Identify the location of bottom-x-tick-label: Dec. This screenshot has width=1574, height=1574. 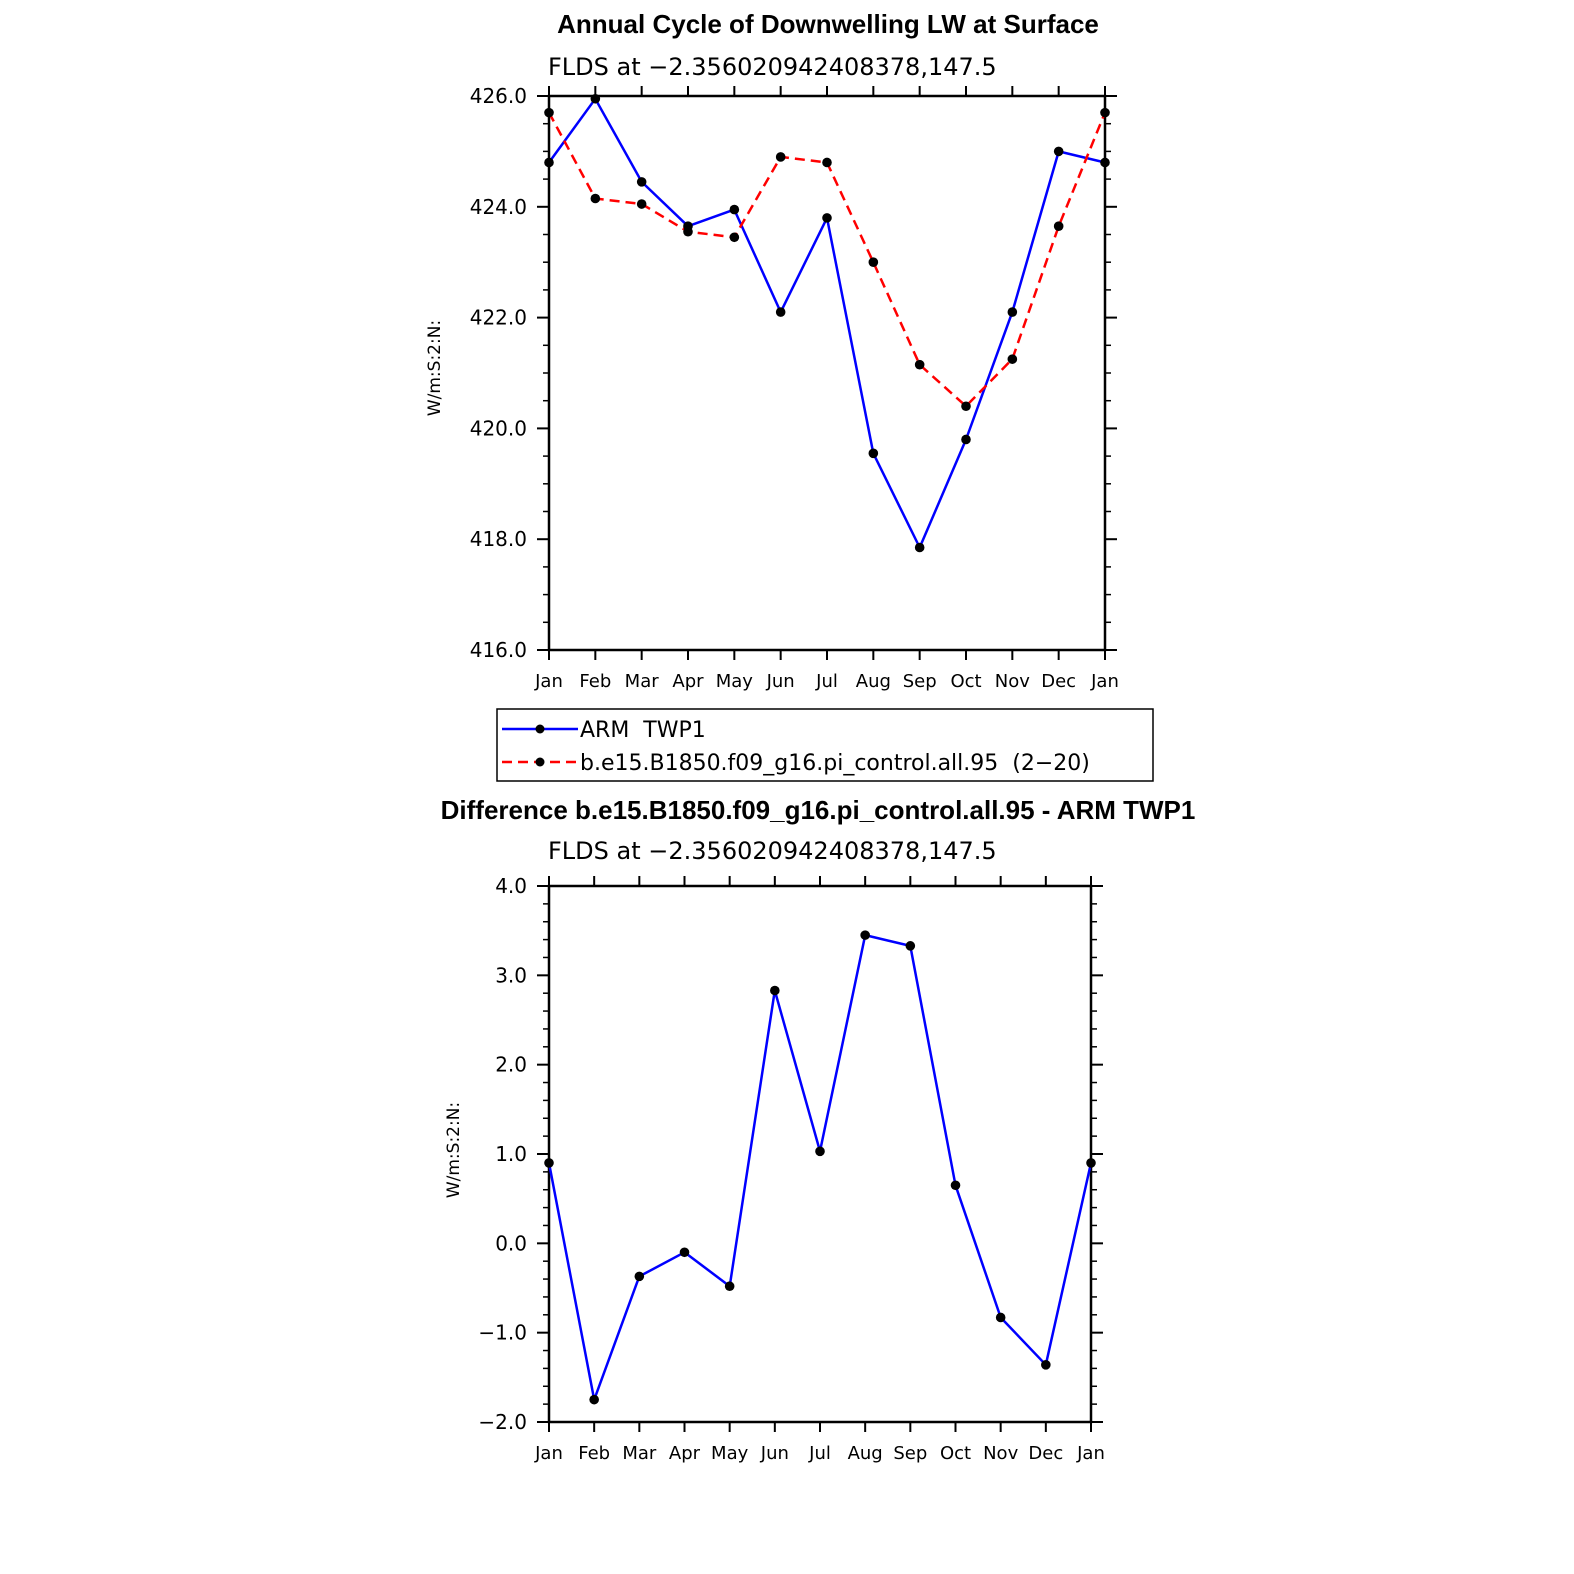
(1045, 1453).